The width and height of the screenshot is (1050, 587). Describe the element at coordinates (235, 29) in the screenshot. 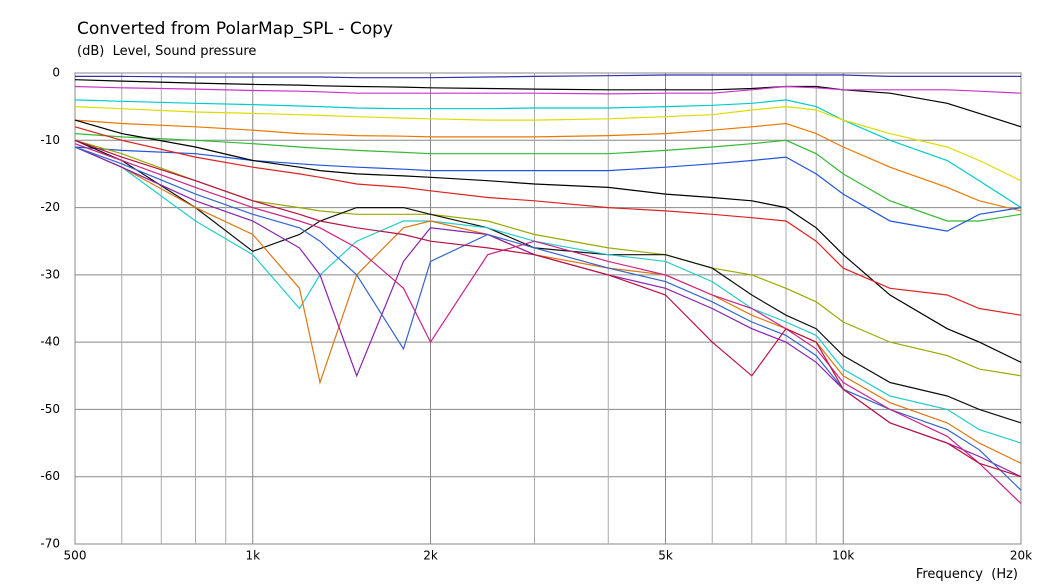

I see `chart-title: Converted from PolarMap_SPL - Copy` at that location.